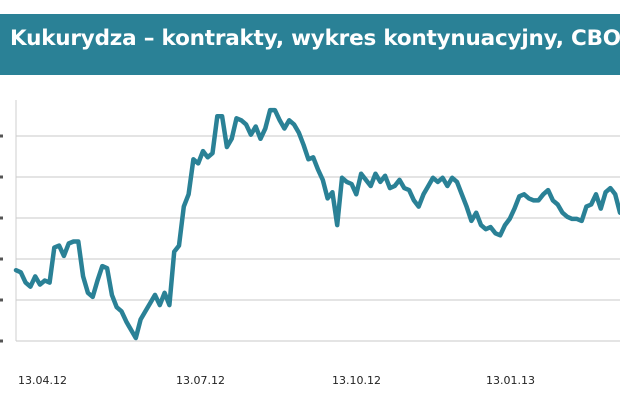  I want to click on x-tick-label: 13.07.12, so click(200, 380).